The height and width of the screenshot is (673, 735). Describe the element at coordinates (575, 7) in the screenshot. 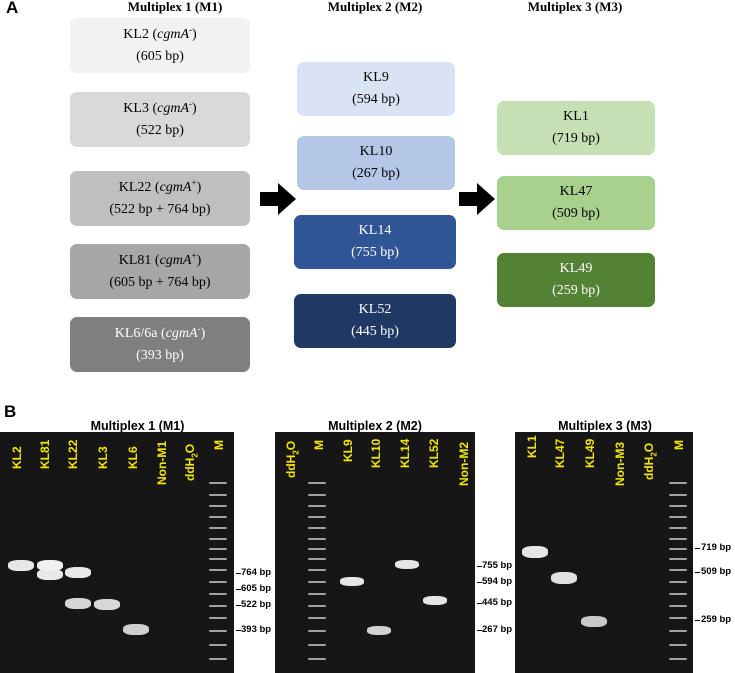

I see `m3-column-title: Multiplex 3 (M3)` at that location.